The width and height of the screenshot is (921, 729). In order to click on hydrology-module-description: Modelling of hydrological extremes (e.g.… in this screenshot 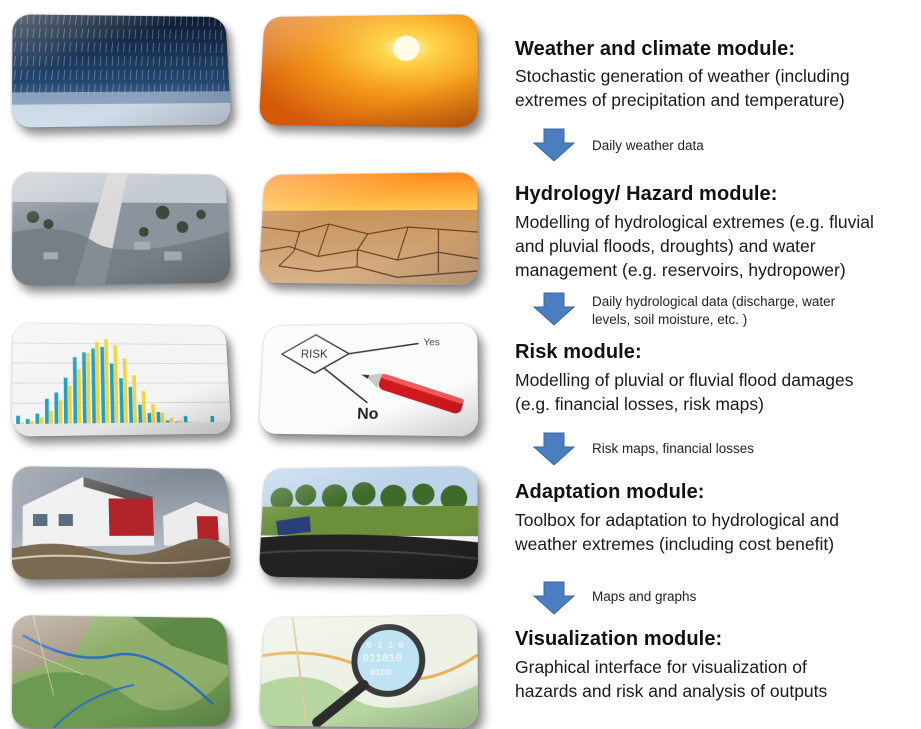, I will do `click(717, 246)`.